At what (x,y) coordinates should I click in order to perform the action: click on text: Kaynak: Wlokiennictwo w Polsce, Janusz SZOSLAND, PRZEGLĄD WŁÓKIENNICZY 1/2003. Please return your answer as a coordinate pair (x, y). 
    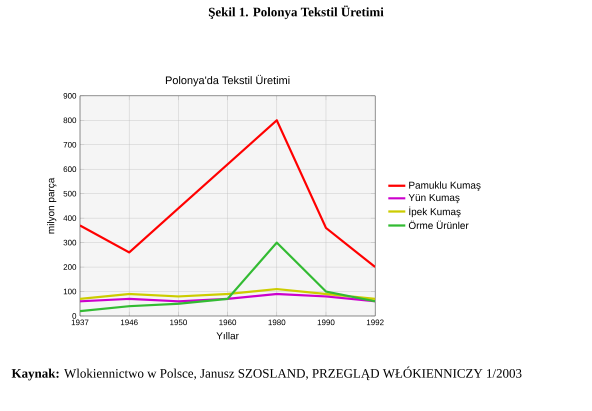
    Looking at the image, I should click on (267, 373).